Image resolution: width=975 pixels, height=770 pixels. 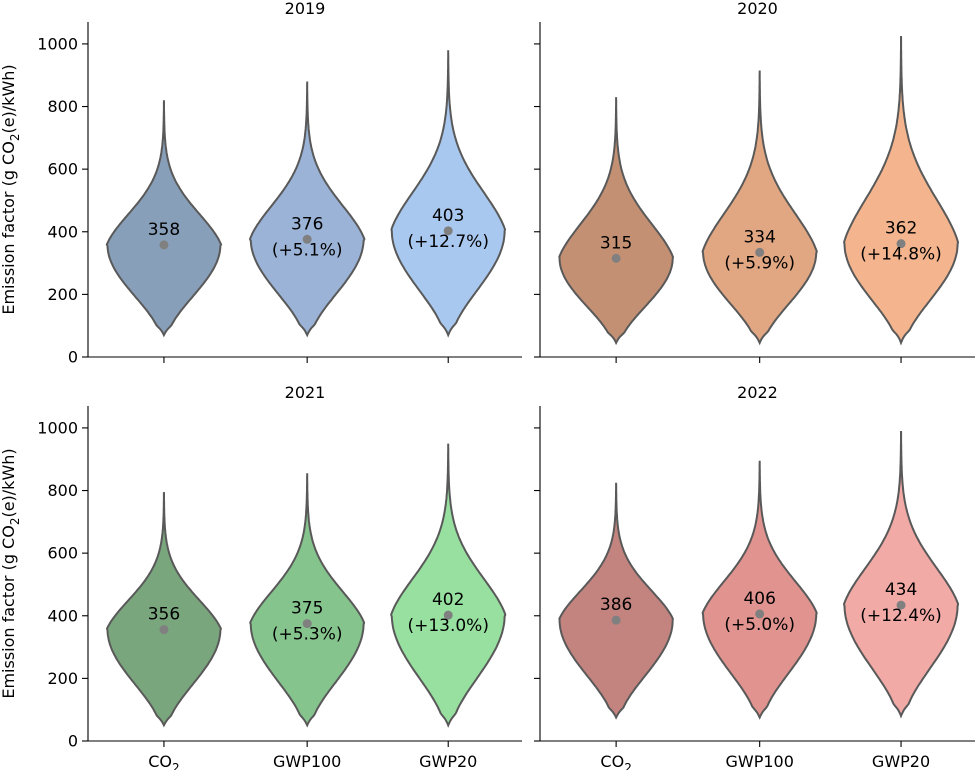 What do you see at coordinates (448, 626) in the screenshot?
I see `percent-change-label: (+13.0%)` at bounding box center [448, 626].